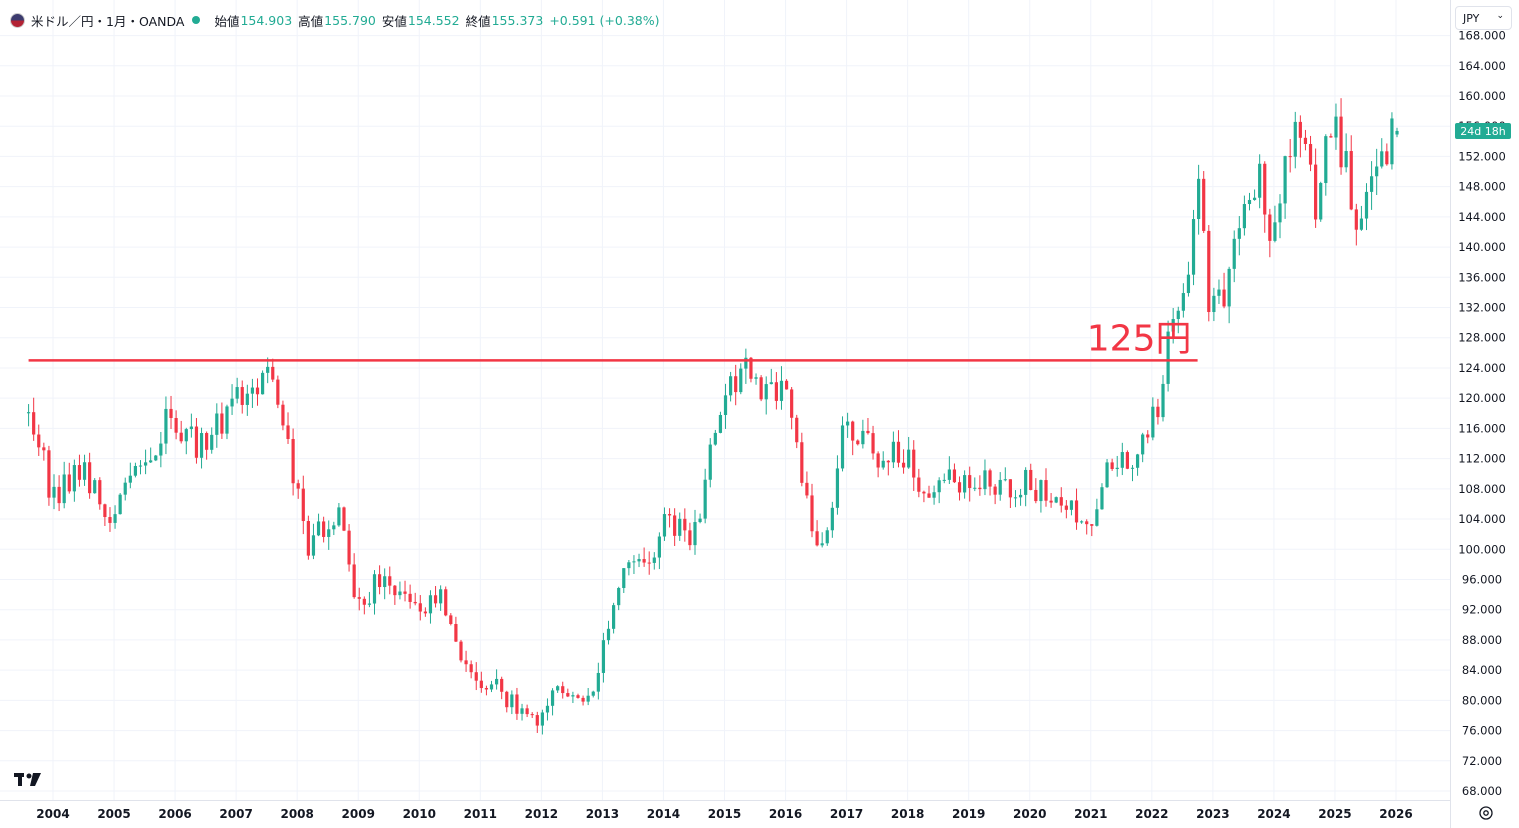 Image resolution: width=1519 pixels, height=828 pixels. What do you see at coordinates (433, 20) in the screenshot?
I see `low-value: 154.552` at bounding box center [433, 20].